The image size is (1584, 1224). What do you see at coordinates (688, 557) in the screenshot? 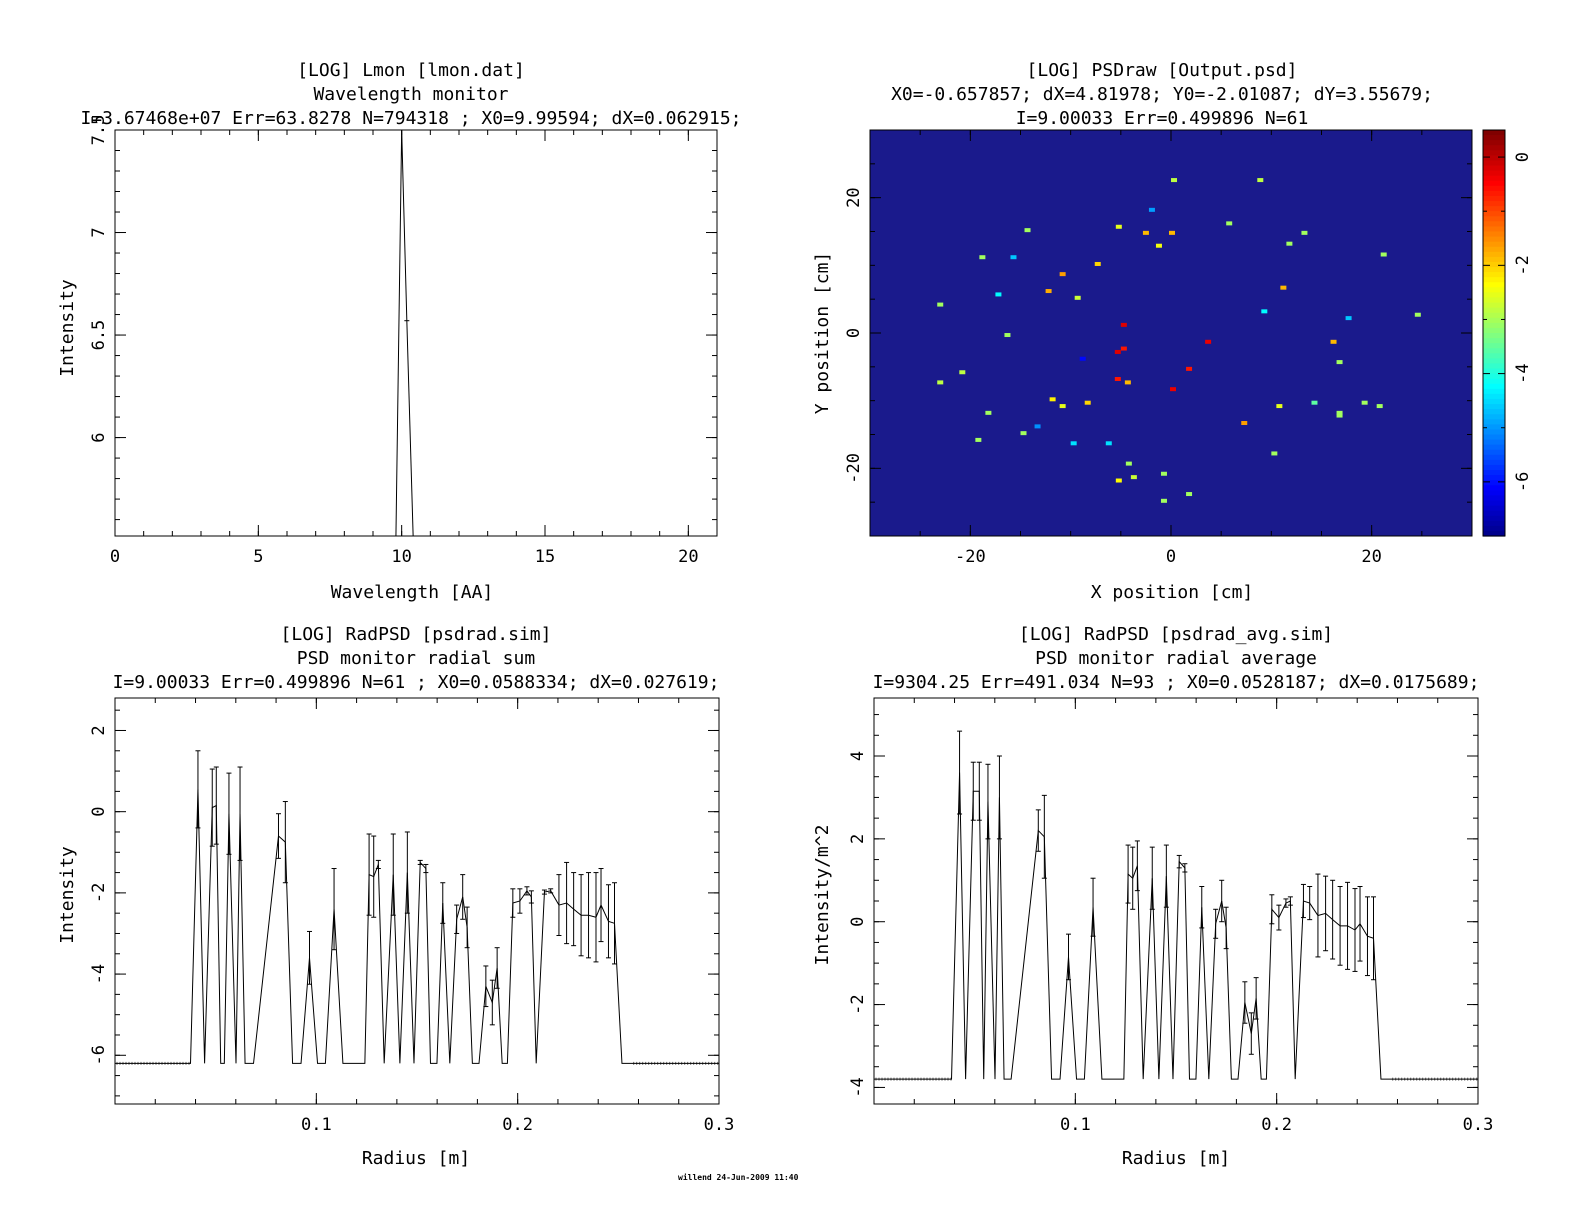
I see `x-tick-label: 20` at bounding box center [688, 557].